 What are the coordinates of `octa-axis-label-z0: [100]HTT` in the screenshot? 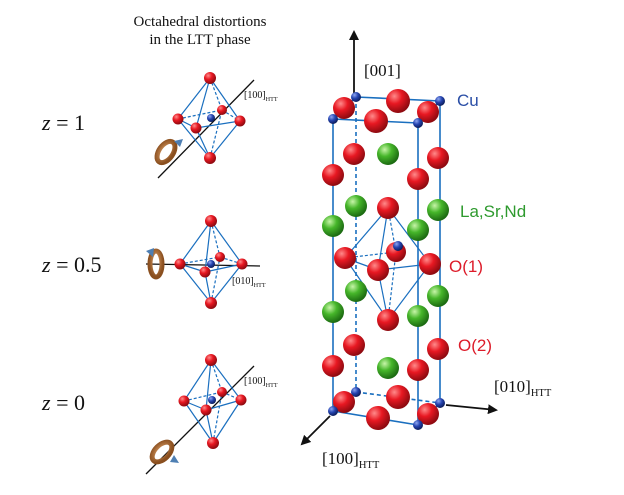 It's located at (261, 382).